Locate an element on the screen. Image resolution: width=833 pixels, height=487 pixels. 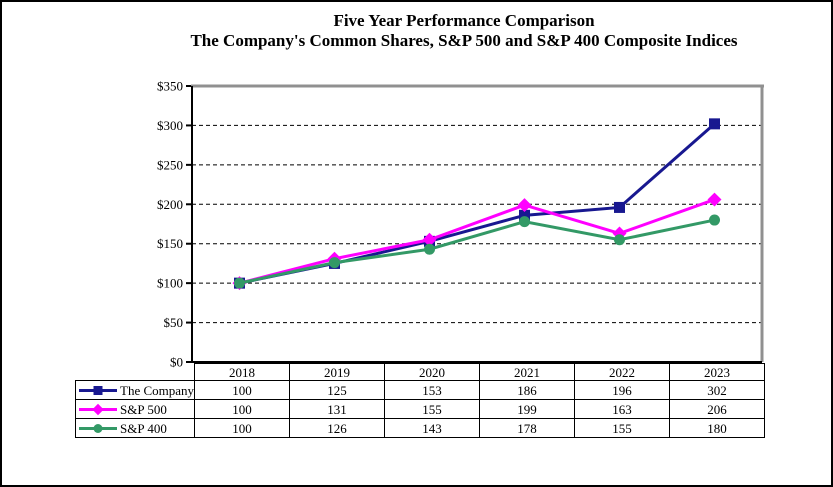
legend-cell-sp400: S&P 400 is located at coordinates (135, 428).